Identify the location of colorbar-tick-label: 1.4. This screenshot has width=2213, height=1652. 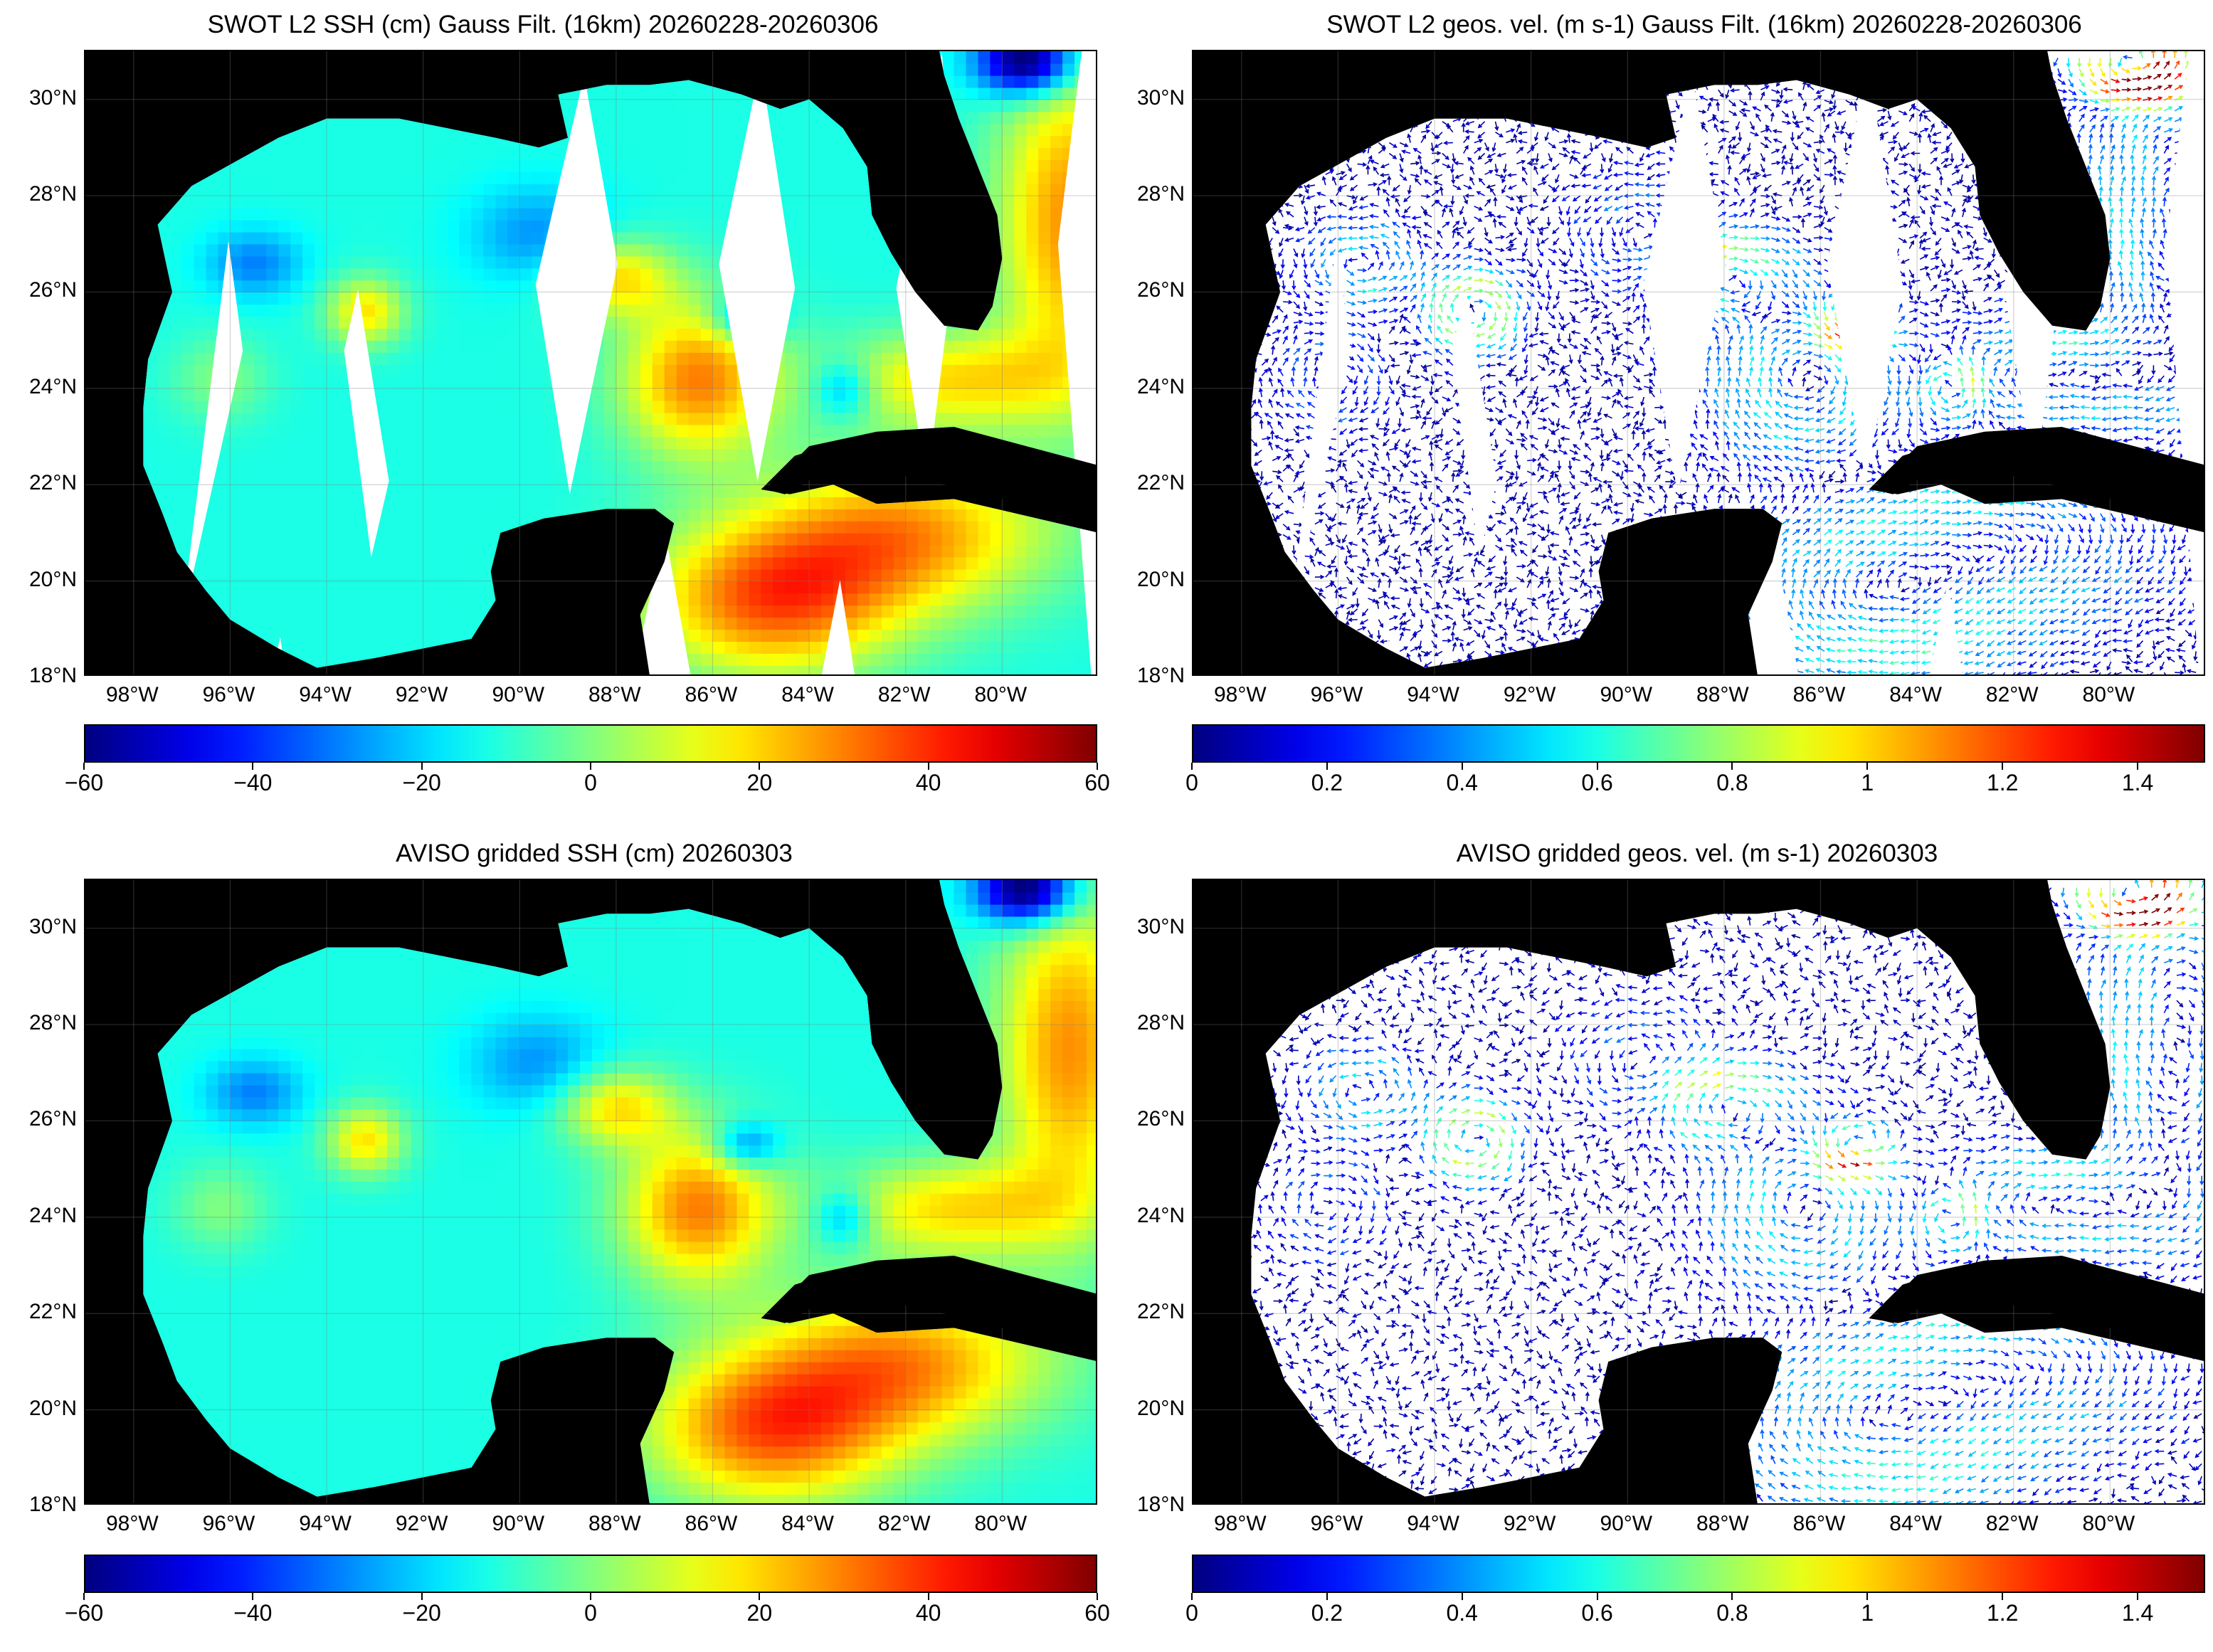
(2137, 1613).